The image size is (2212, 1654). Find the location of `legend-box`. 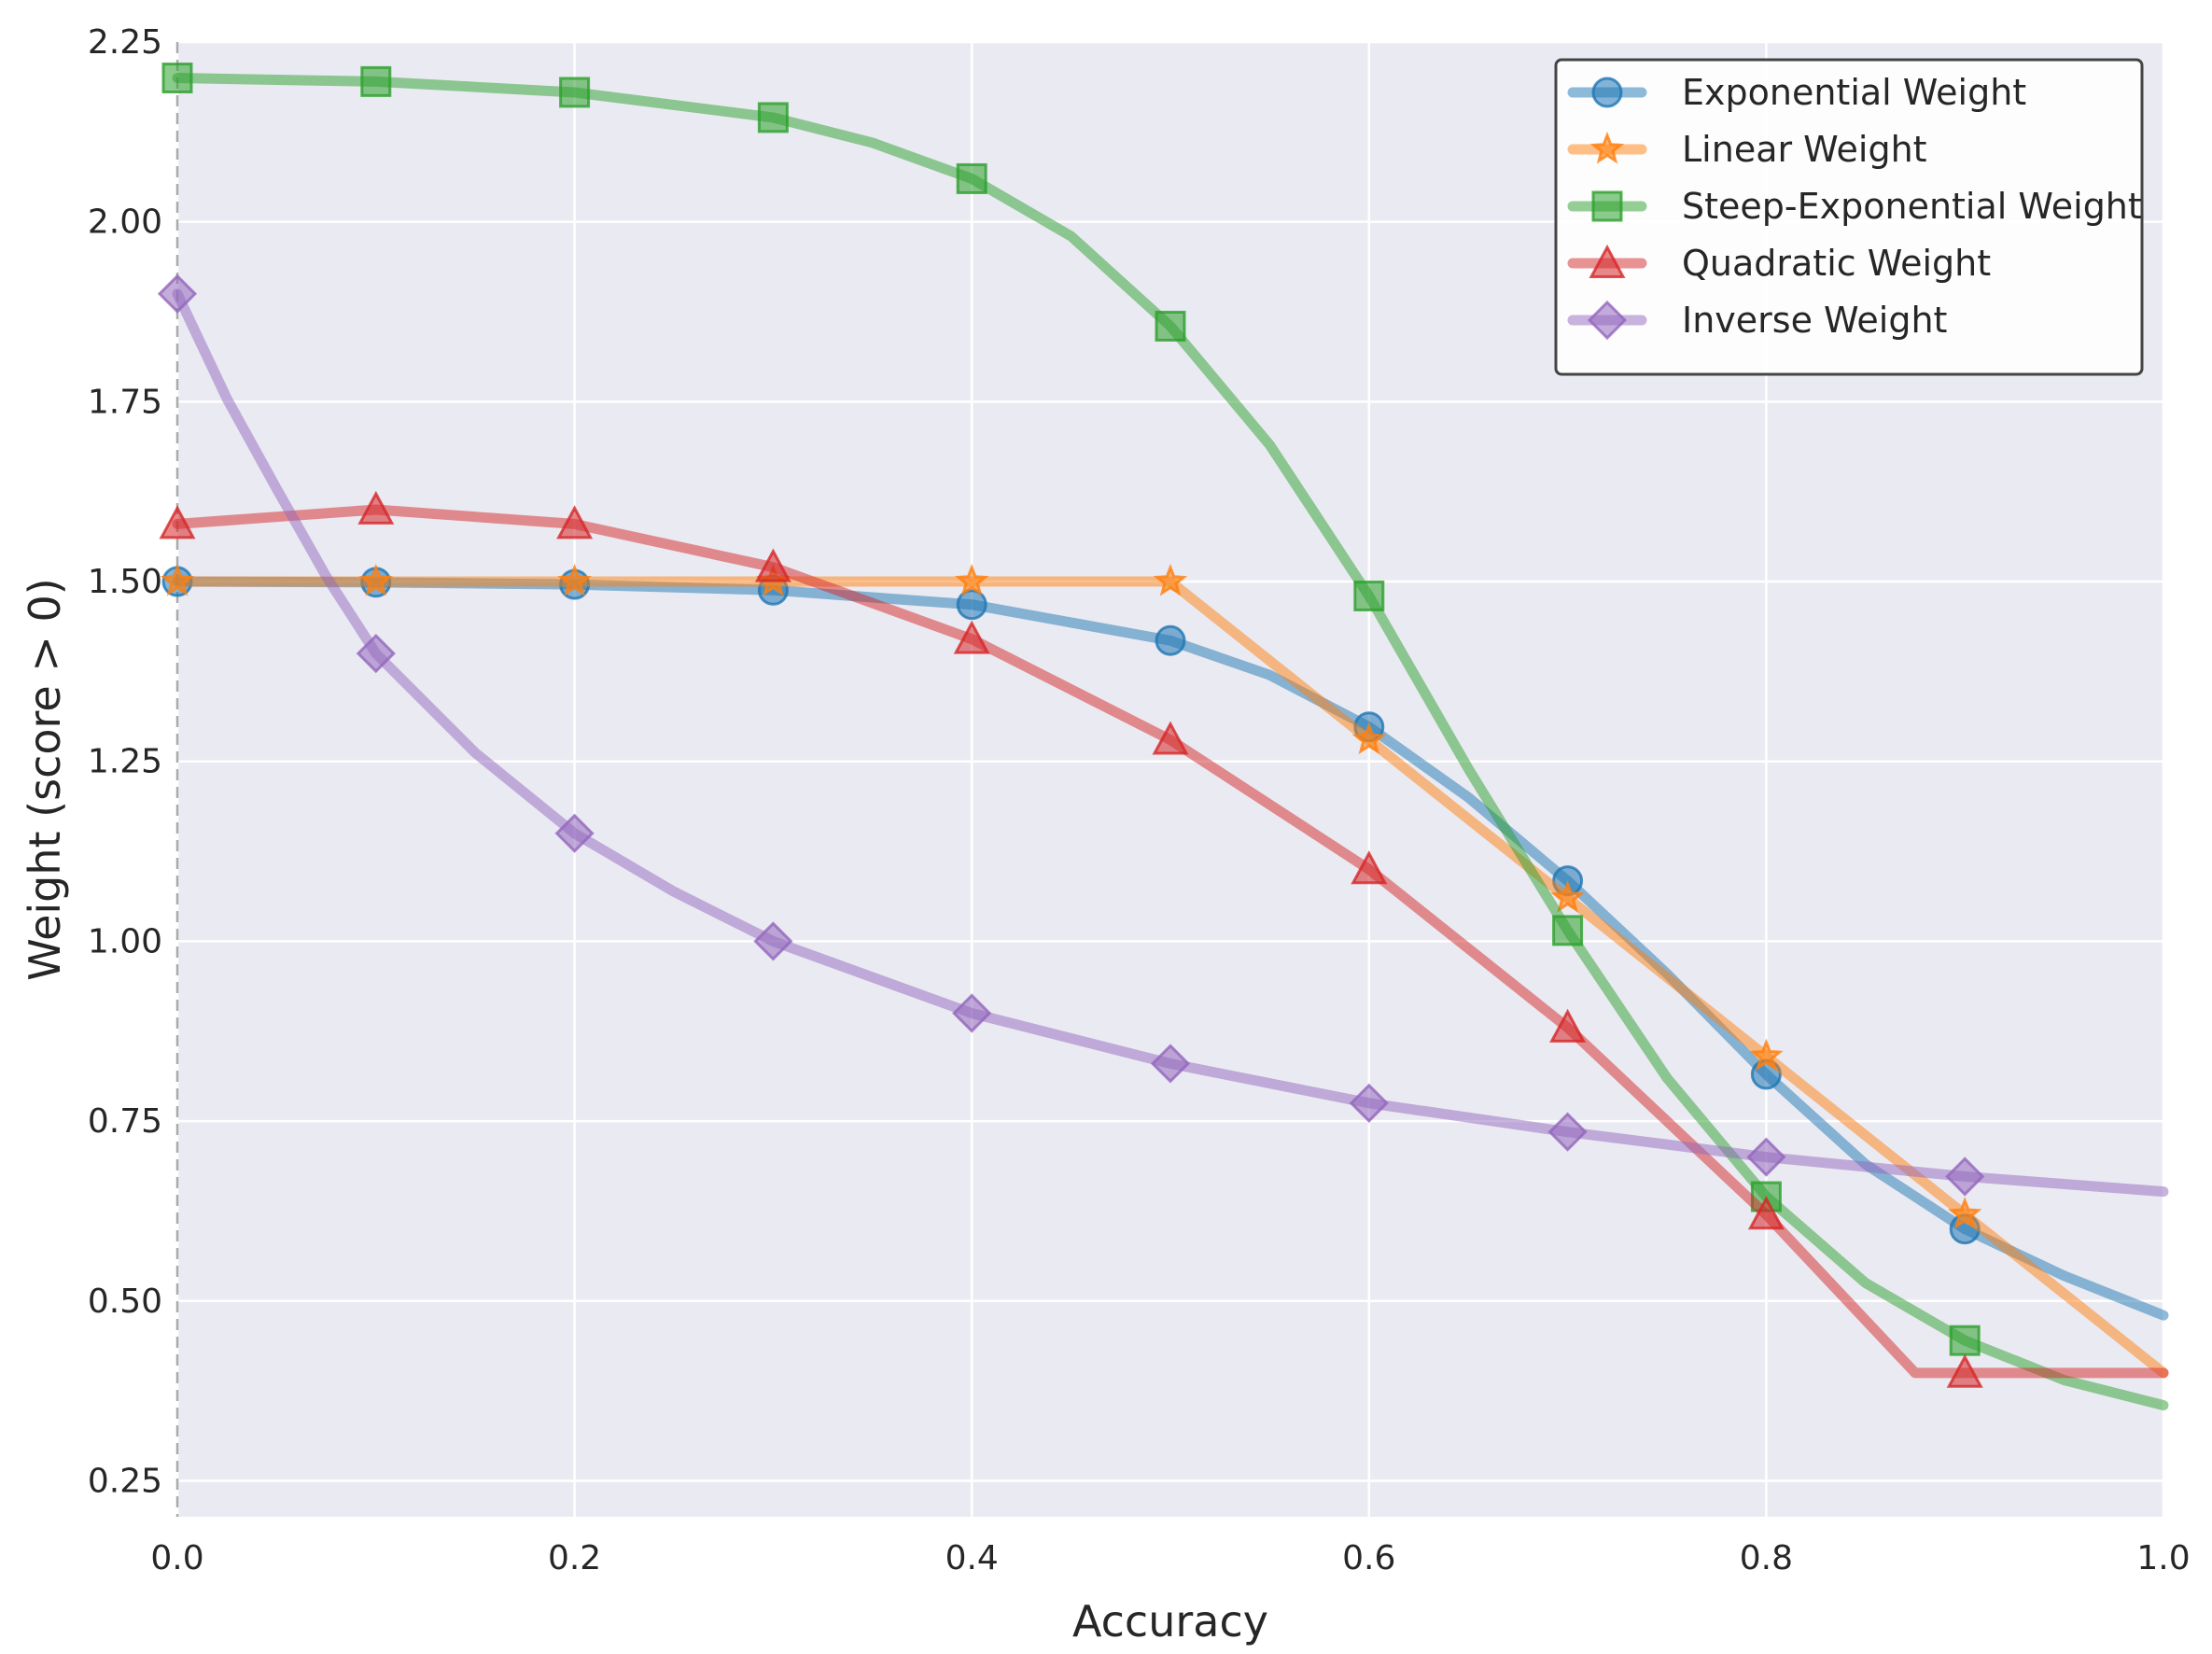

legend-box is located at coordinates (1849, 217).